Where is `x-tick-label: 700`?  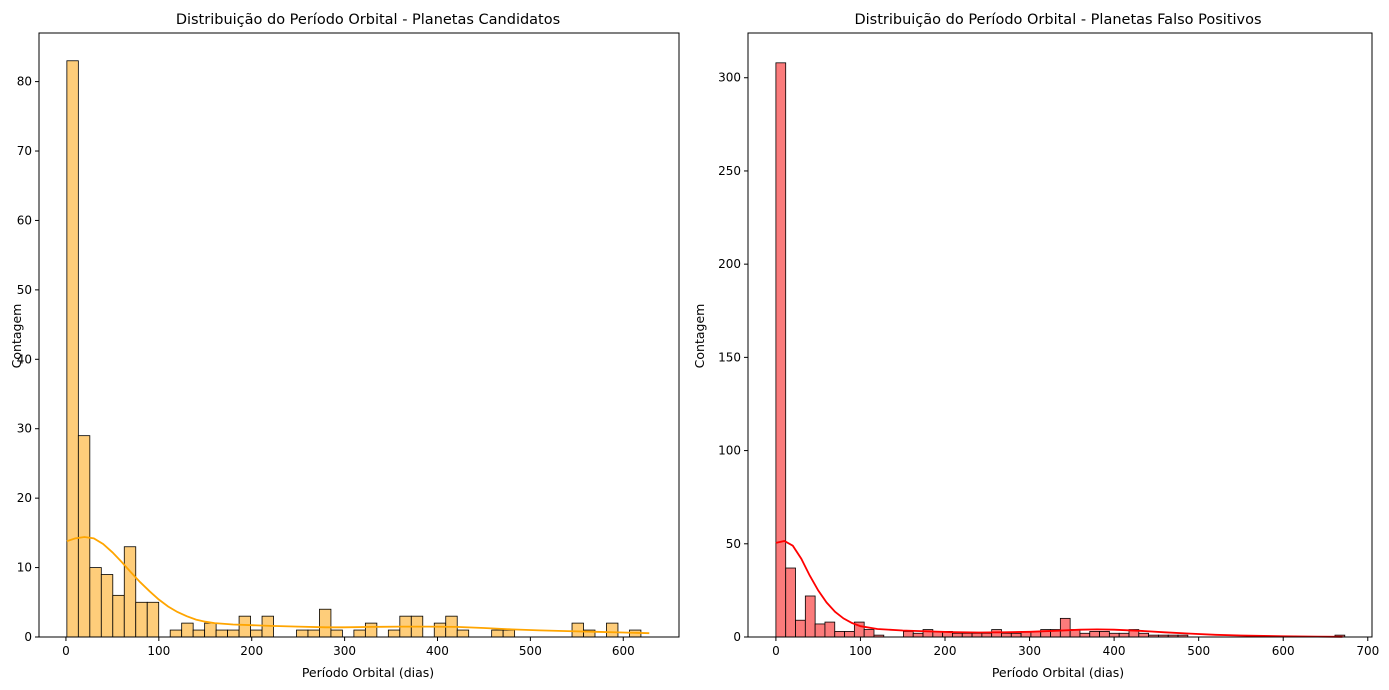 x-tick-label: 700 is located at coordinates (1367, 651).